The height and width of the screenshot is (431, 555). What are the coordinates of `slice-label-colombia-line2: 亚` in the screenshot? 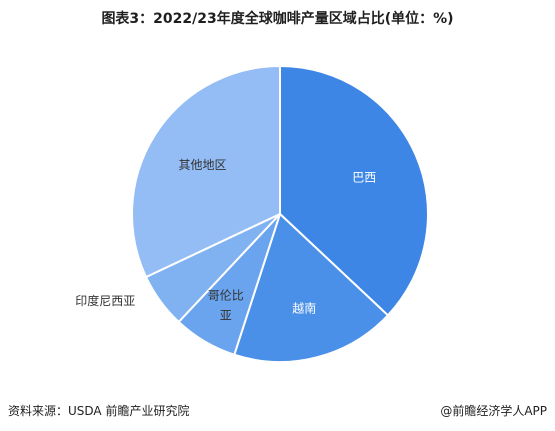 It's located at (226, 316).